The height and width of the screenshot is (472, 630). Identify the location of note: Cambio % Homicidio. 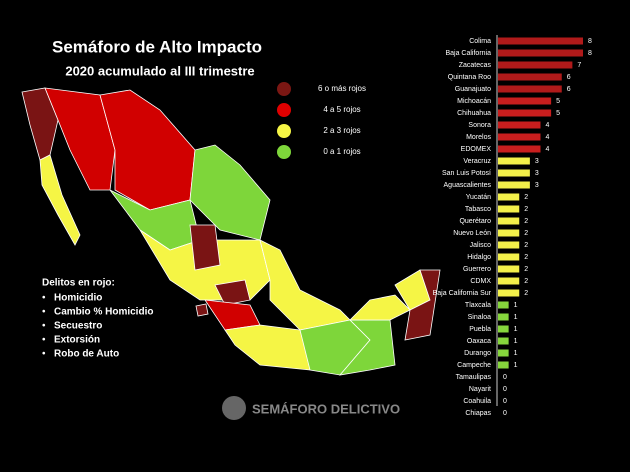
(103, 312).